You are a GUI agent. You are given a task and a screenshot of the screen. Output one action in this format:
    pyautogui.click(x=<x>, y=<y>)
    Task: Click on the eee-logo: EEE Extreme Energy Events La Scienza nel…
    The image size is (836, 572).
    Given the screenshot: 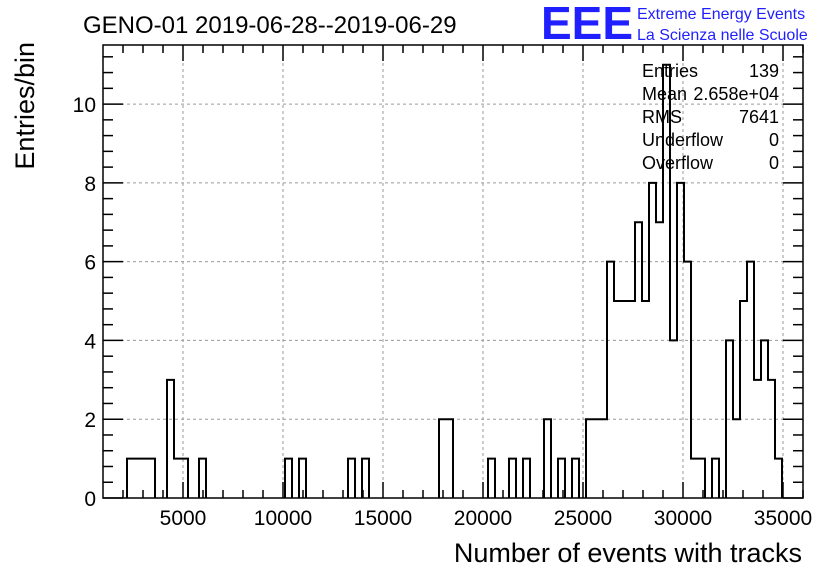 What is the action you would take?
    pyautogui.click(x=674, y=24)
    